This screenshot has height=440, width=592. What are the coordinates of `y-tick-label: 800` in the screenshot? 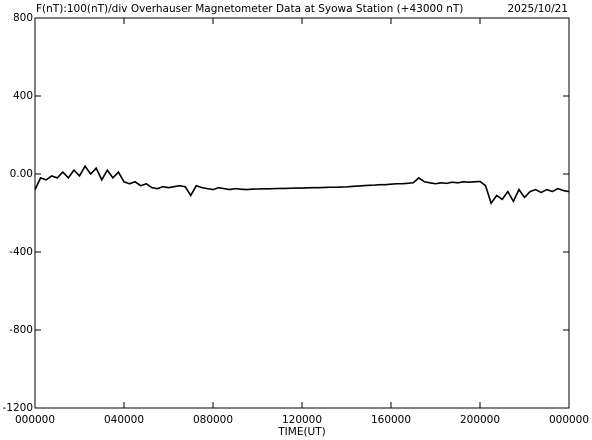 It's located at (23, 18).